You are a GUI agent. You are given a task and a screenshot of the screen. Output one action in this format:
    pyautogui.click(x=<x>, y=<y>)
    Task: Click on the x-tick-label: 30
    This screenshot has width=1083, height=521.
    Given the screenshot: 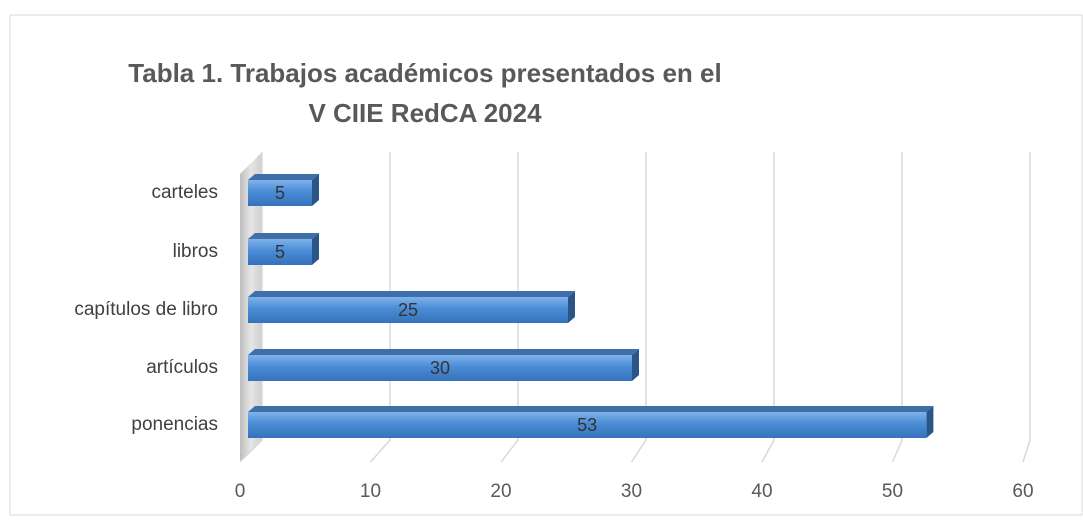 What is the action you would take?
    pyautogui.click(x=631, y=491)
    